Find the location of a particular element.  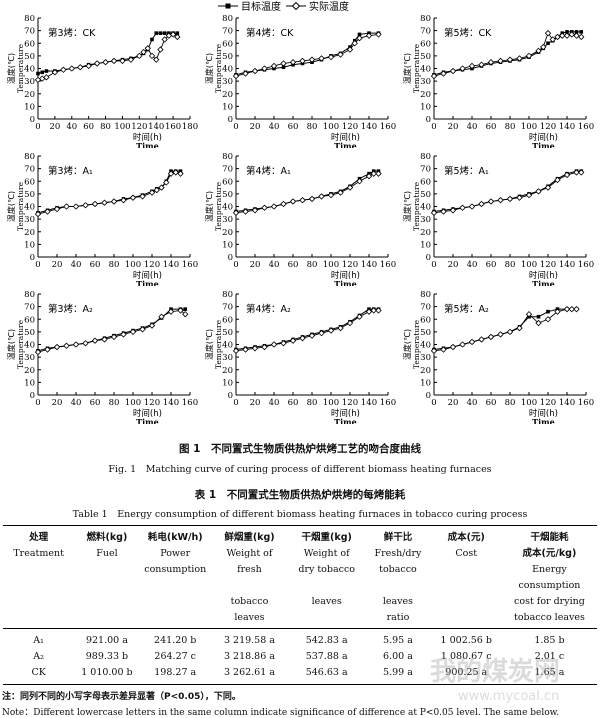

y-axis-label-en: Temperature is located at coordinates (218, 68).